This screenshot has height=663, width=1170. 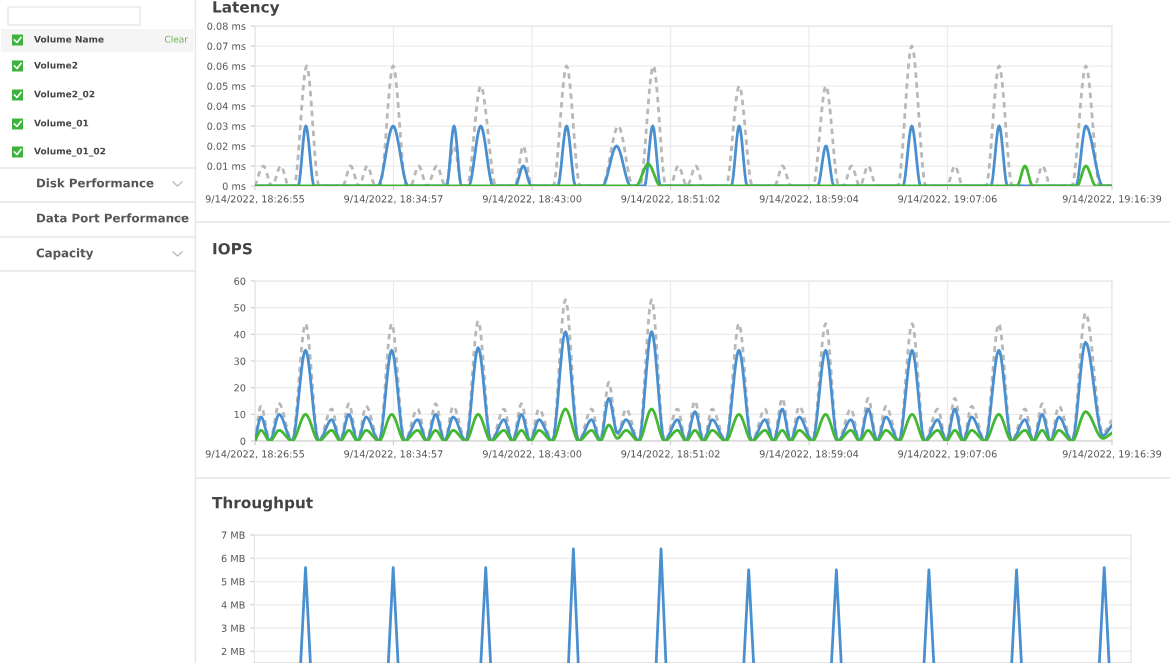 What do you see at coordinates (234, 186) in the screenshot?
I see `y-tick-label: 0 ms` at bounding box center [234, 186].